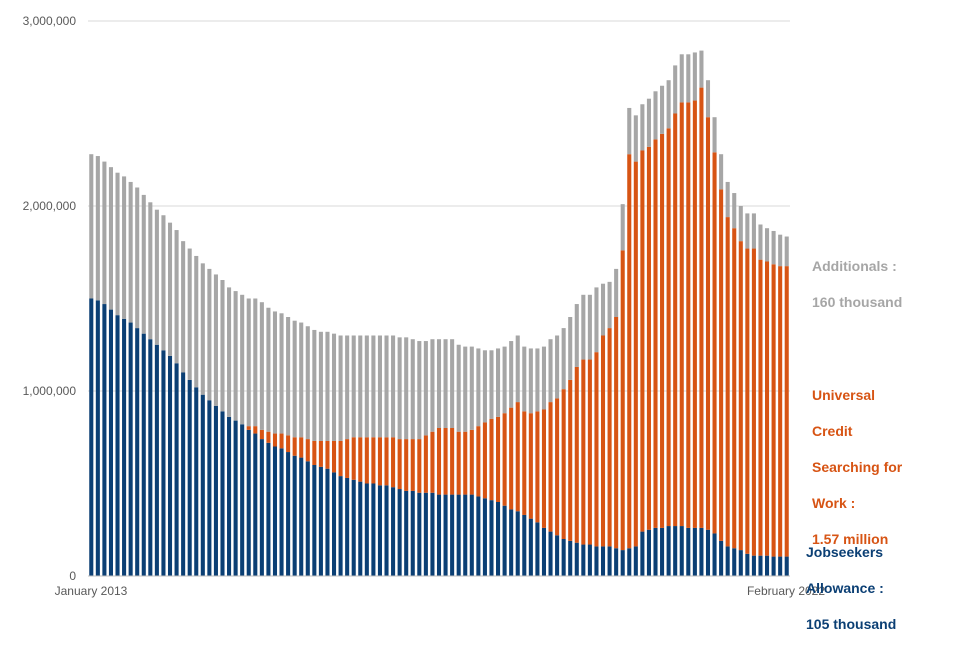 The image size is (960, 651). Describe the element at coordinates (786, 591) in the screenshot. I see `x-tick-end: February 2022` at that location.